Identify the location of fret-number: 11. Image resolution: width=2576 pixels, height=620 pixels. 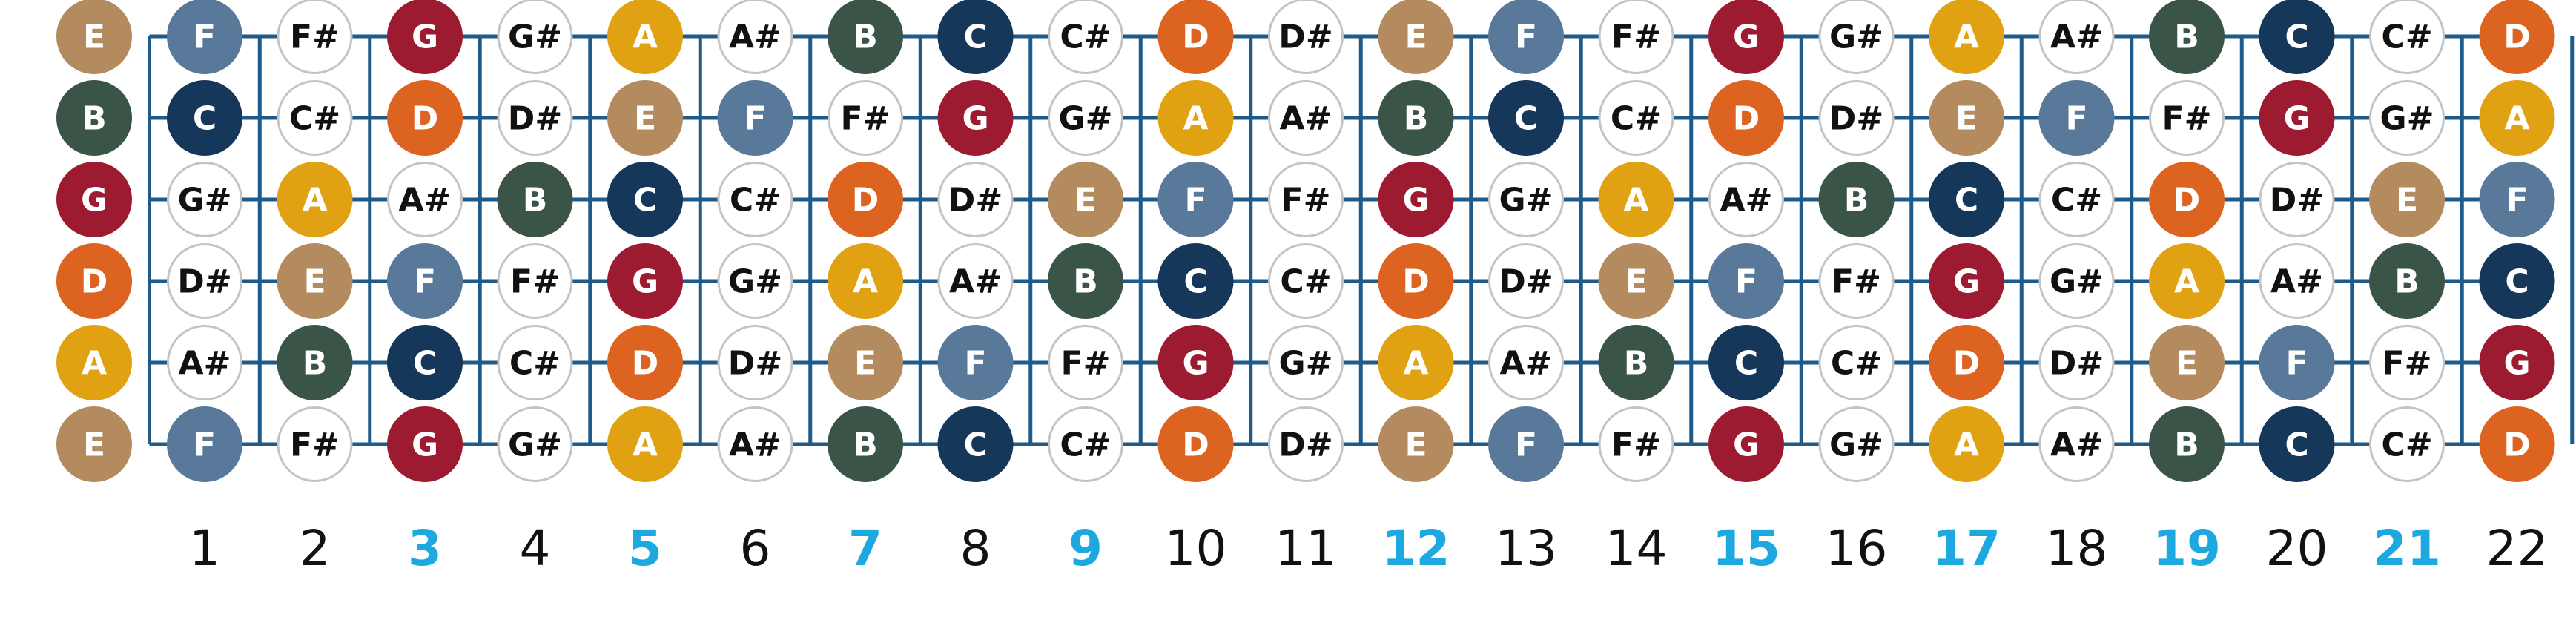
(1306, 548).